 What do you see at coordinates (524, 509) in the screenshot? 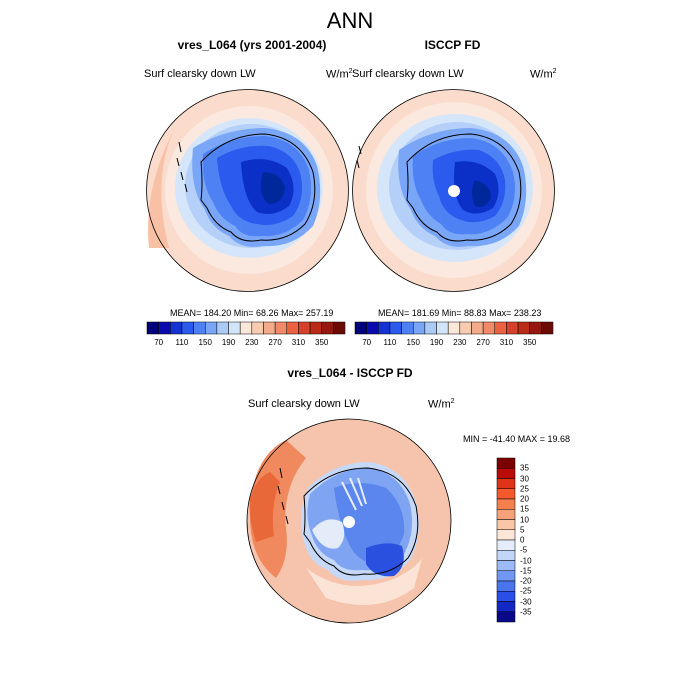
I see `cbar-diff-label: 15` at bounding box center [524, 509].